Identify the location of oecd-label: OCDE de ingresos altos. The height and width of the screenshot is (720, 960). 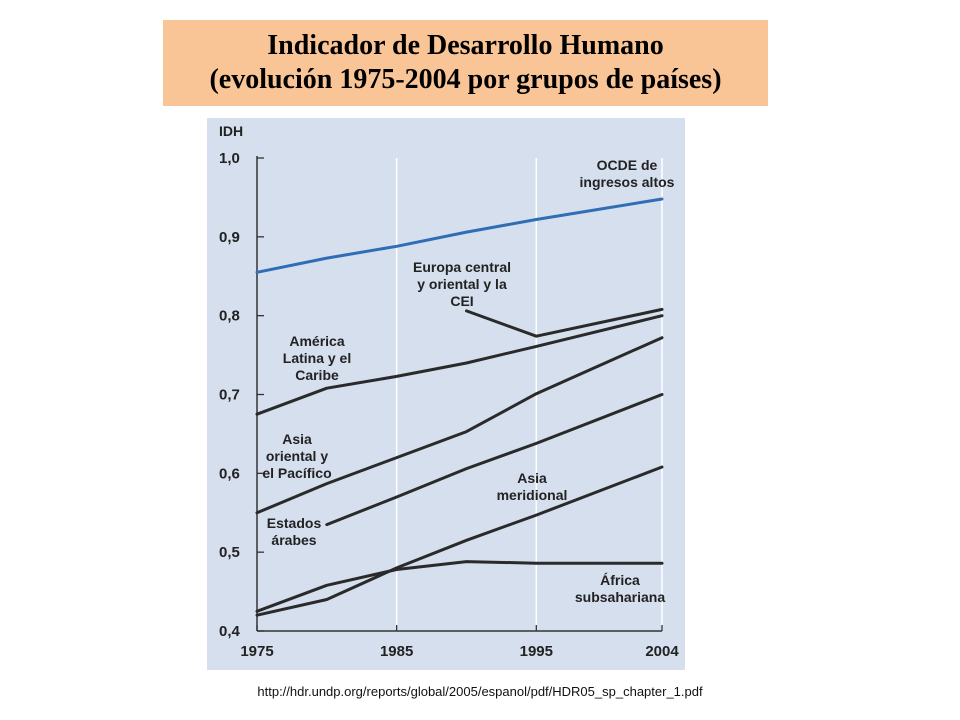
(627, 173).